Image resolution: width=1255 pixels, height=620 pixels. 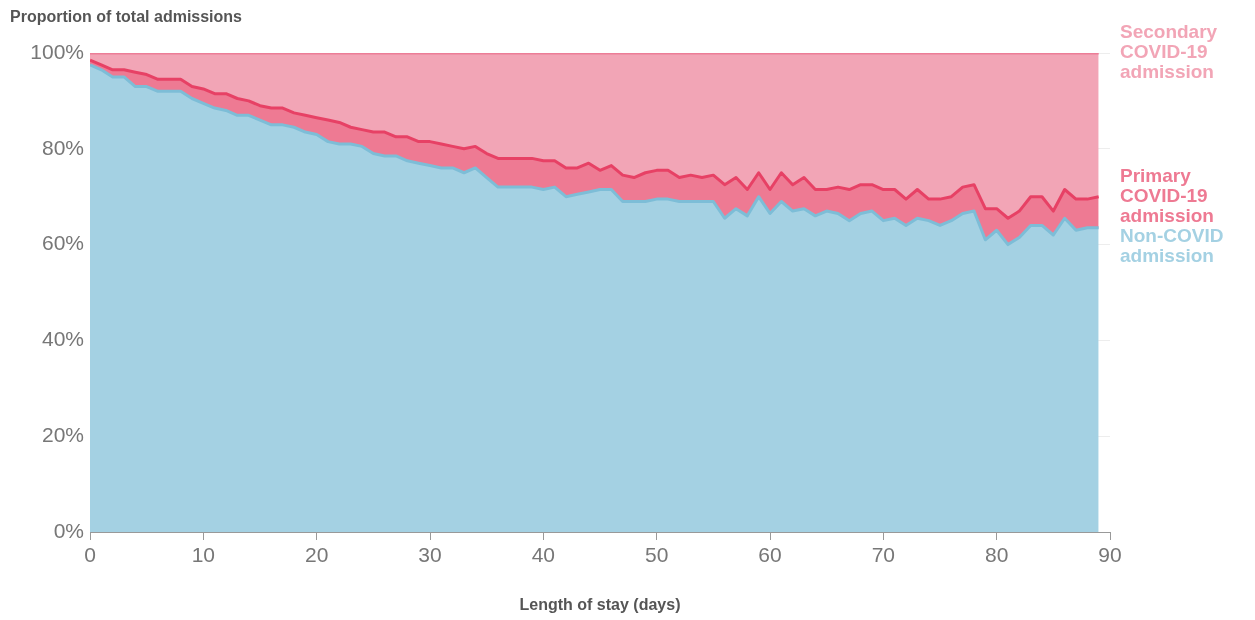 What do you see at coordinates (656, 555) in the screenshot?
I see `x-tick-label: 50` at bounding box center [656, 555].